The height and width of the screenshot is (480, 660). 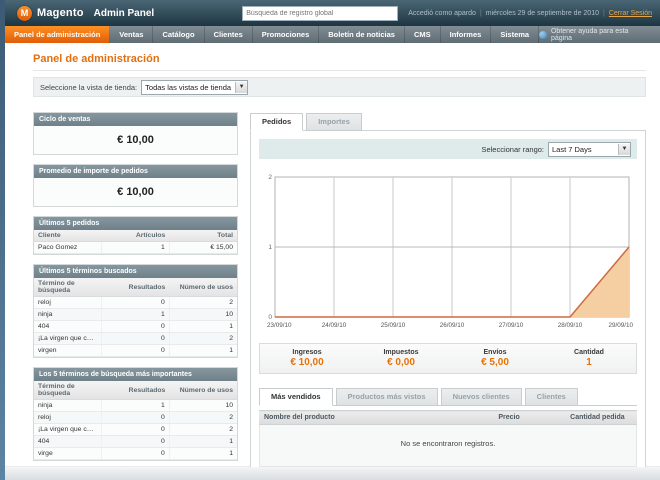 What do you see at coordinates (401, 362) in the screenshot?
I see `total-value: € 0,00` at bounding box center [401, 362].